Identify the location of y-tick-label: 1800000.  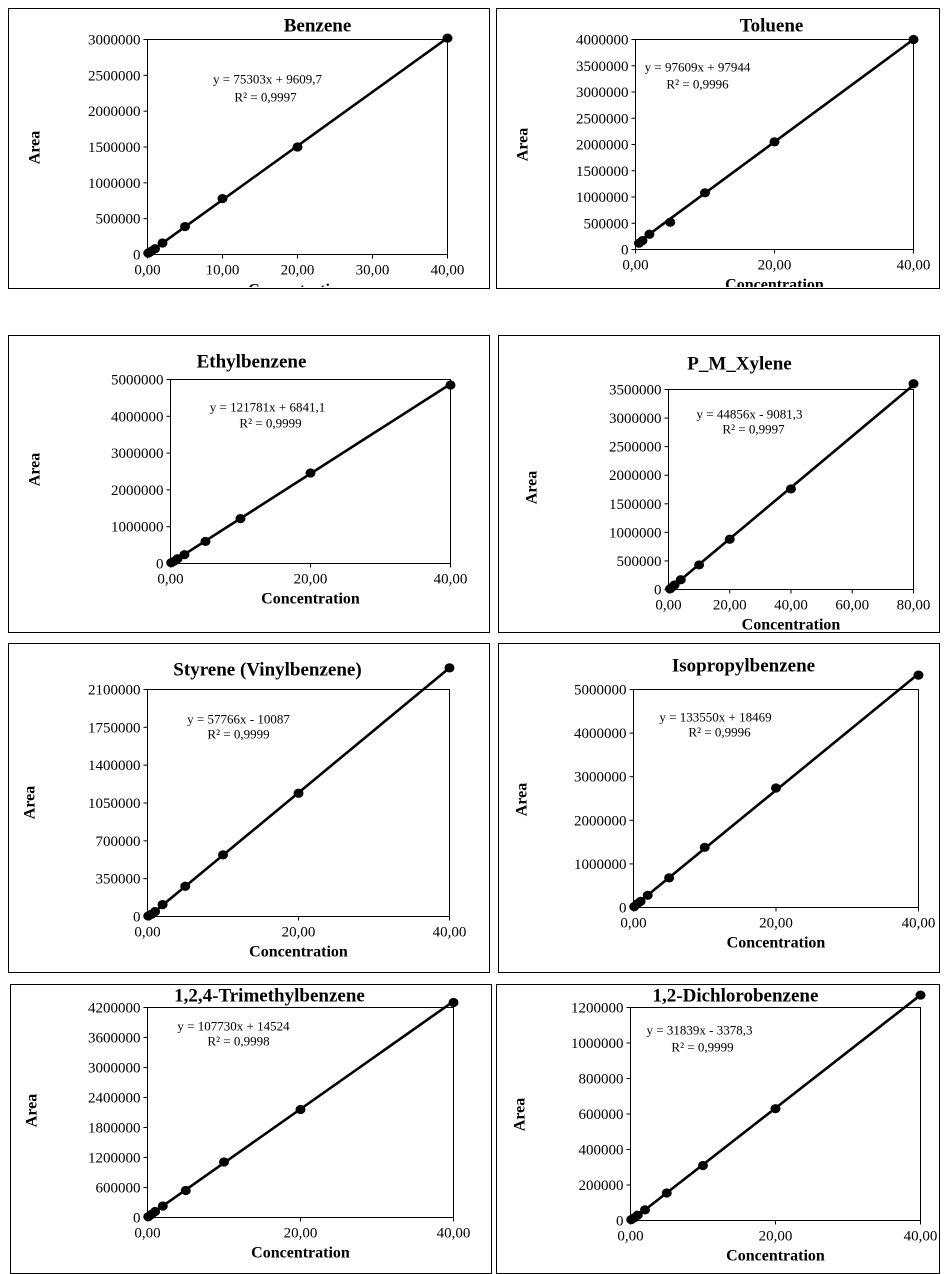
(114, 1129).